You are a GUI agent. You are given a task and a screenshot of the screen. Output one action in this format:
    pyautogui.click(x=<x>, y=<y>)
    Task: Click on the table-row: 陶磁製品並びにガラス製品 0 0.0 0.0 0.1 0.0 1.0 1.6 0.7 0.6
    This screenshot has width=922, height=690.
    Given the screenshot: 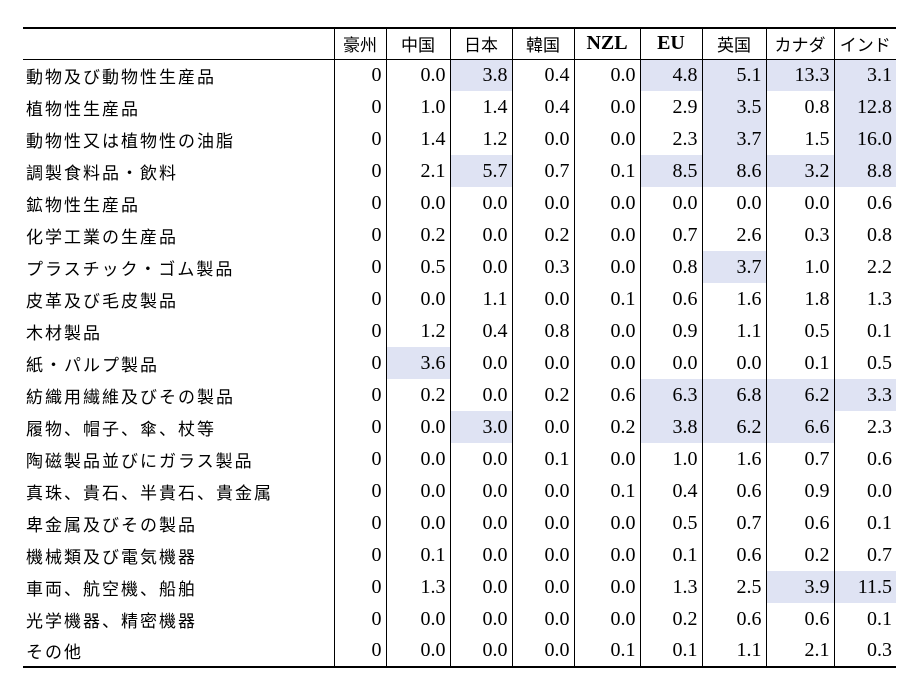 What is the action you would take?
    pyautogui.click(x=459, y=459)
    